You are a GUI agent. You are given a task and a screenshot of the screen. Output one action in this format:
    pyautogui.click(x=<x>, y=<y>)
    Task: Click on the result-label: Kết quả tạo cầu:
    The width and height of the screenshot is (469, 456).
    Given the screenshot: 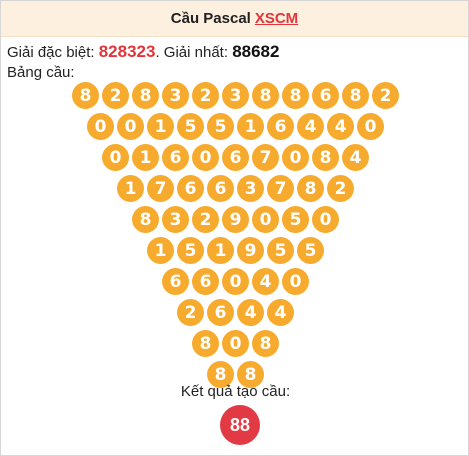 What is the action you would take?
    pyautogui.click(x=235, y=391)
    